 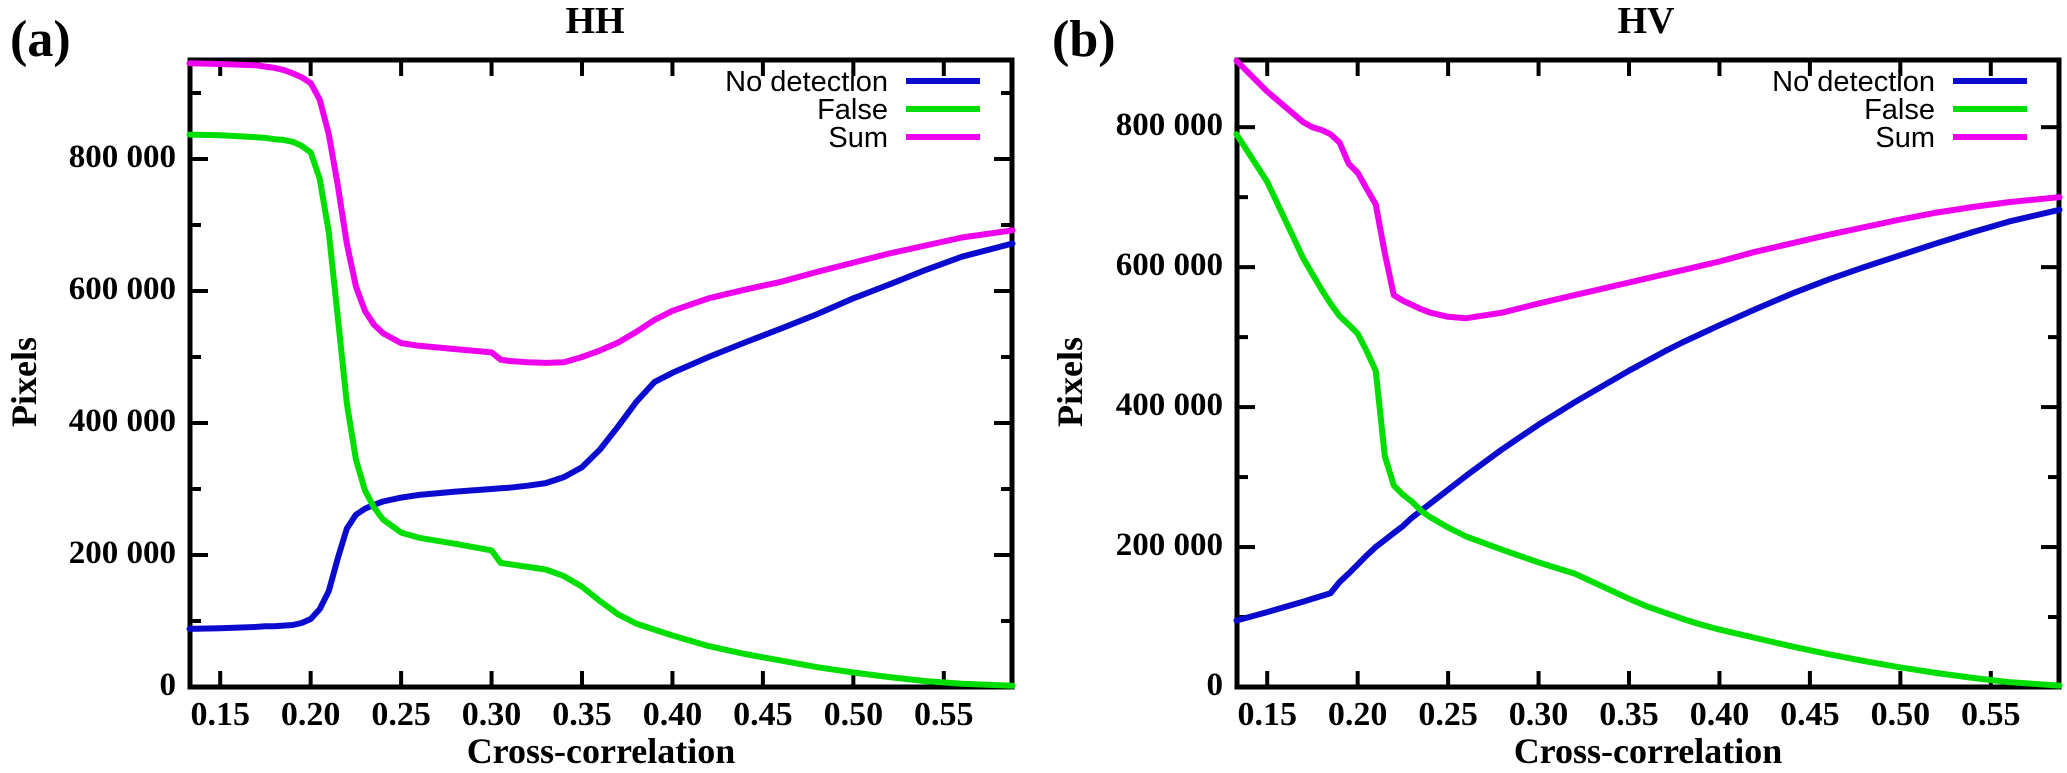 I want to click on series-line-sum, so click(x=1648, y=189).